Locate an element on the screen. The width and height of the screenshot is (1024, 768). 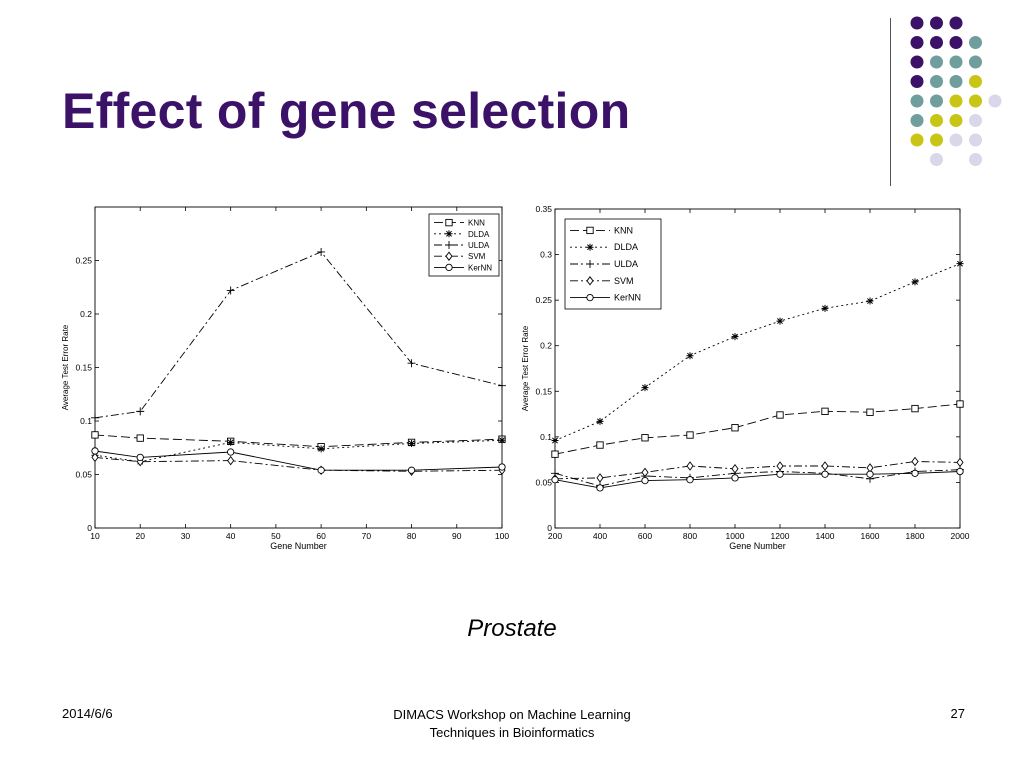
x-tick-label: 800 is located at coordinates (690, 536).